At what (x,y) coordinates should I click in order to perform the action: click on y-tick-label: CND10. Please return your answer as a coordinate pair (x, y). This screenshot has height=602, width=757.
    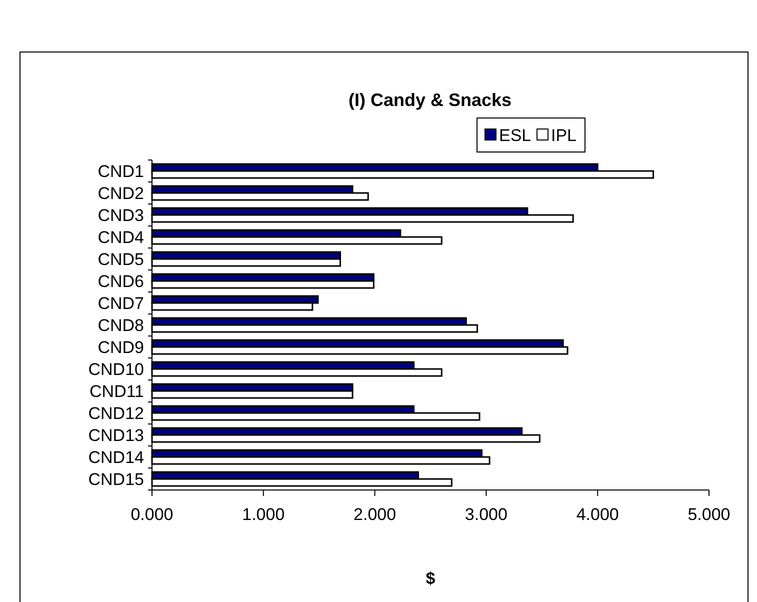
    Looking at the image, I should click on (116, 369).